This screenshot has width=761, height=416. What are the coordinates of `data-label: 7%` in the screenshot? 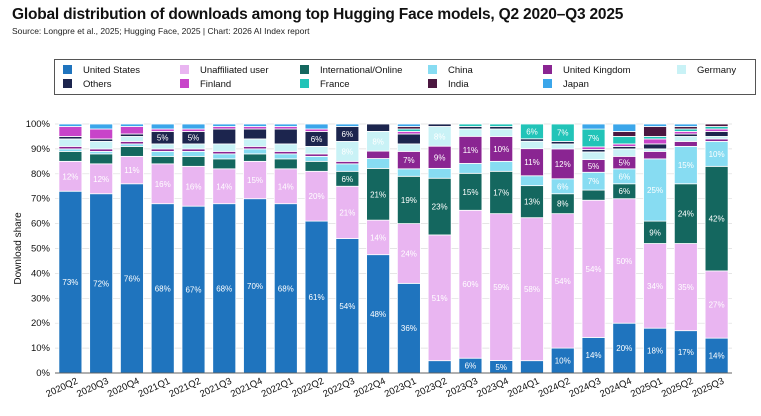 It's located at (594, 181).